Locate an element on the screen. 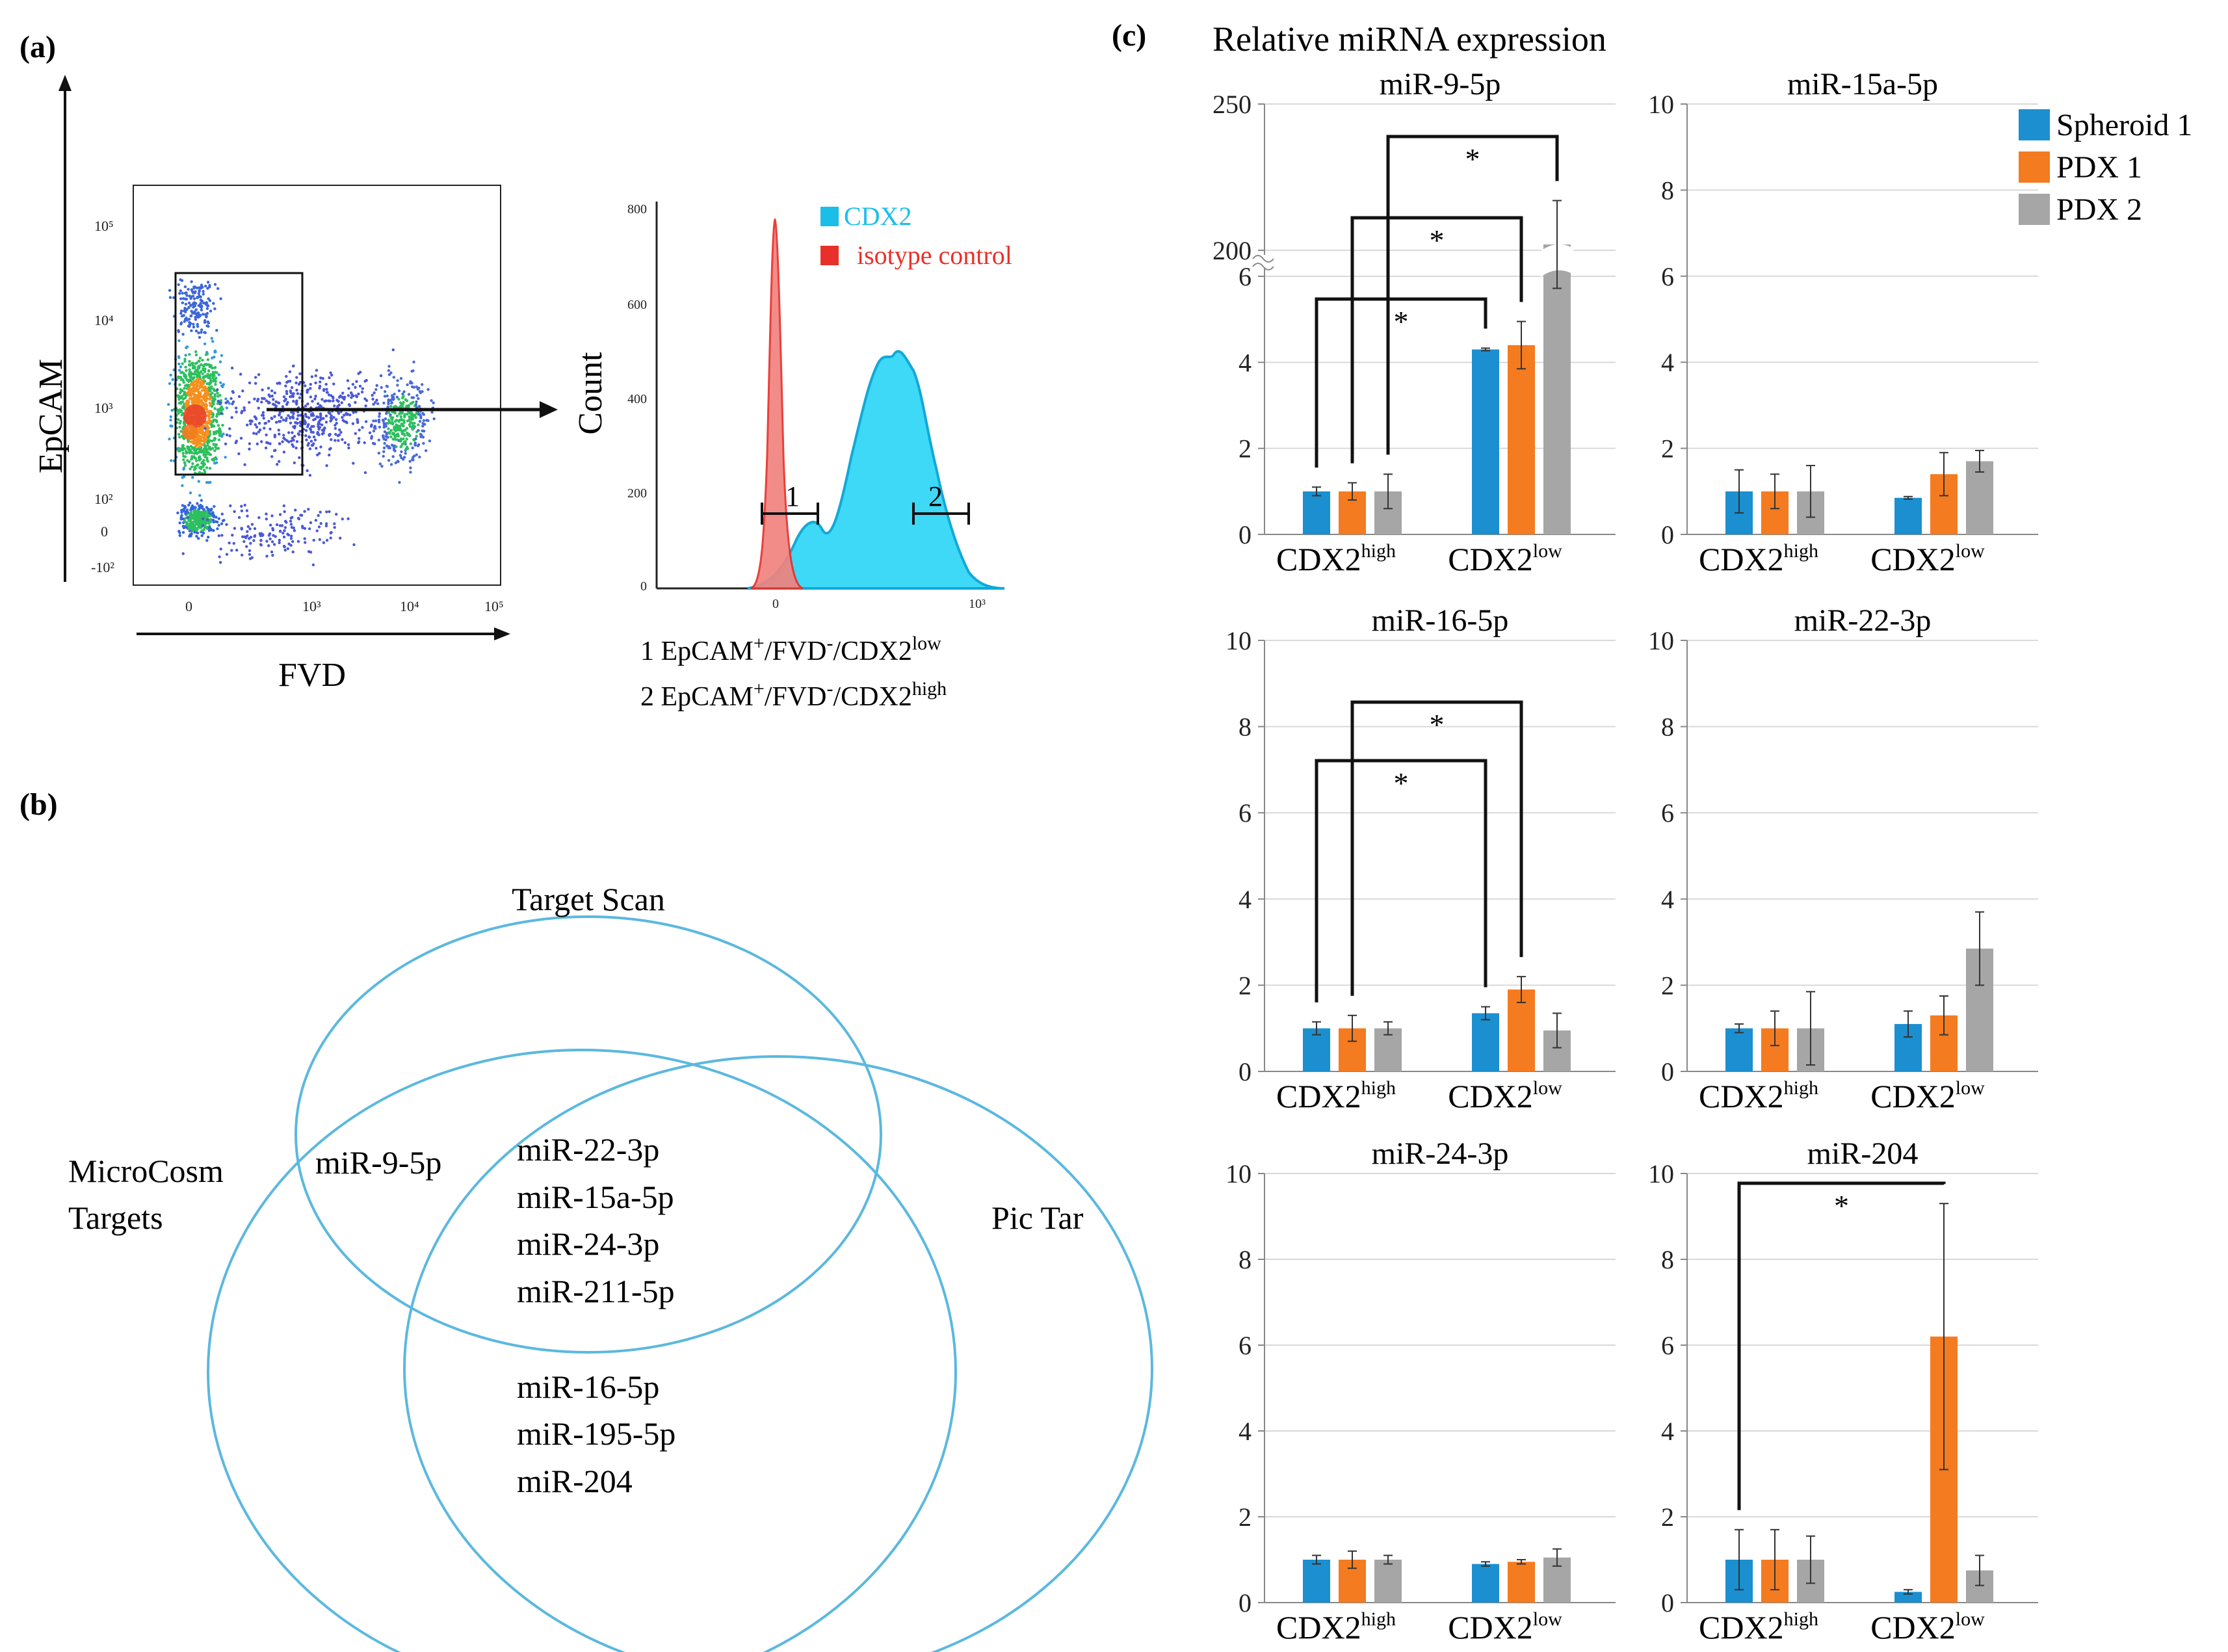 This screenshot has height=1652, width=2228. category-label: CDX2low is located at coordinates (1505, 1626).